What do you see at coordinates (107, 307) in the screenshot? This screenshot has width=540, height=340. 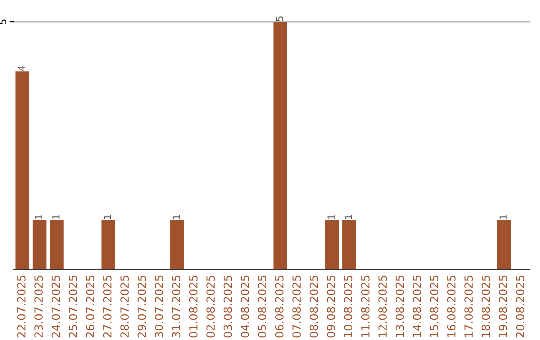 I see `x-tick-label: 27.07.2025` at bounding box center [107, 307].